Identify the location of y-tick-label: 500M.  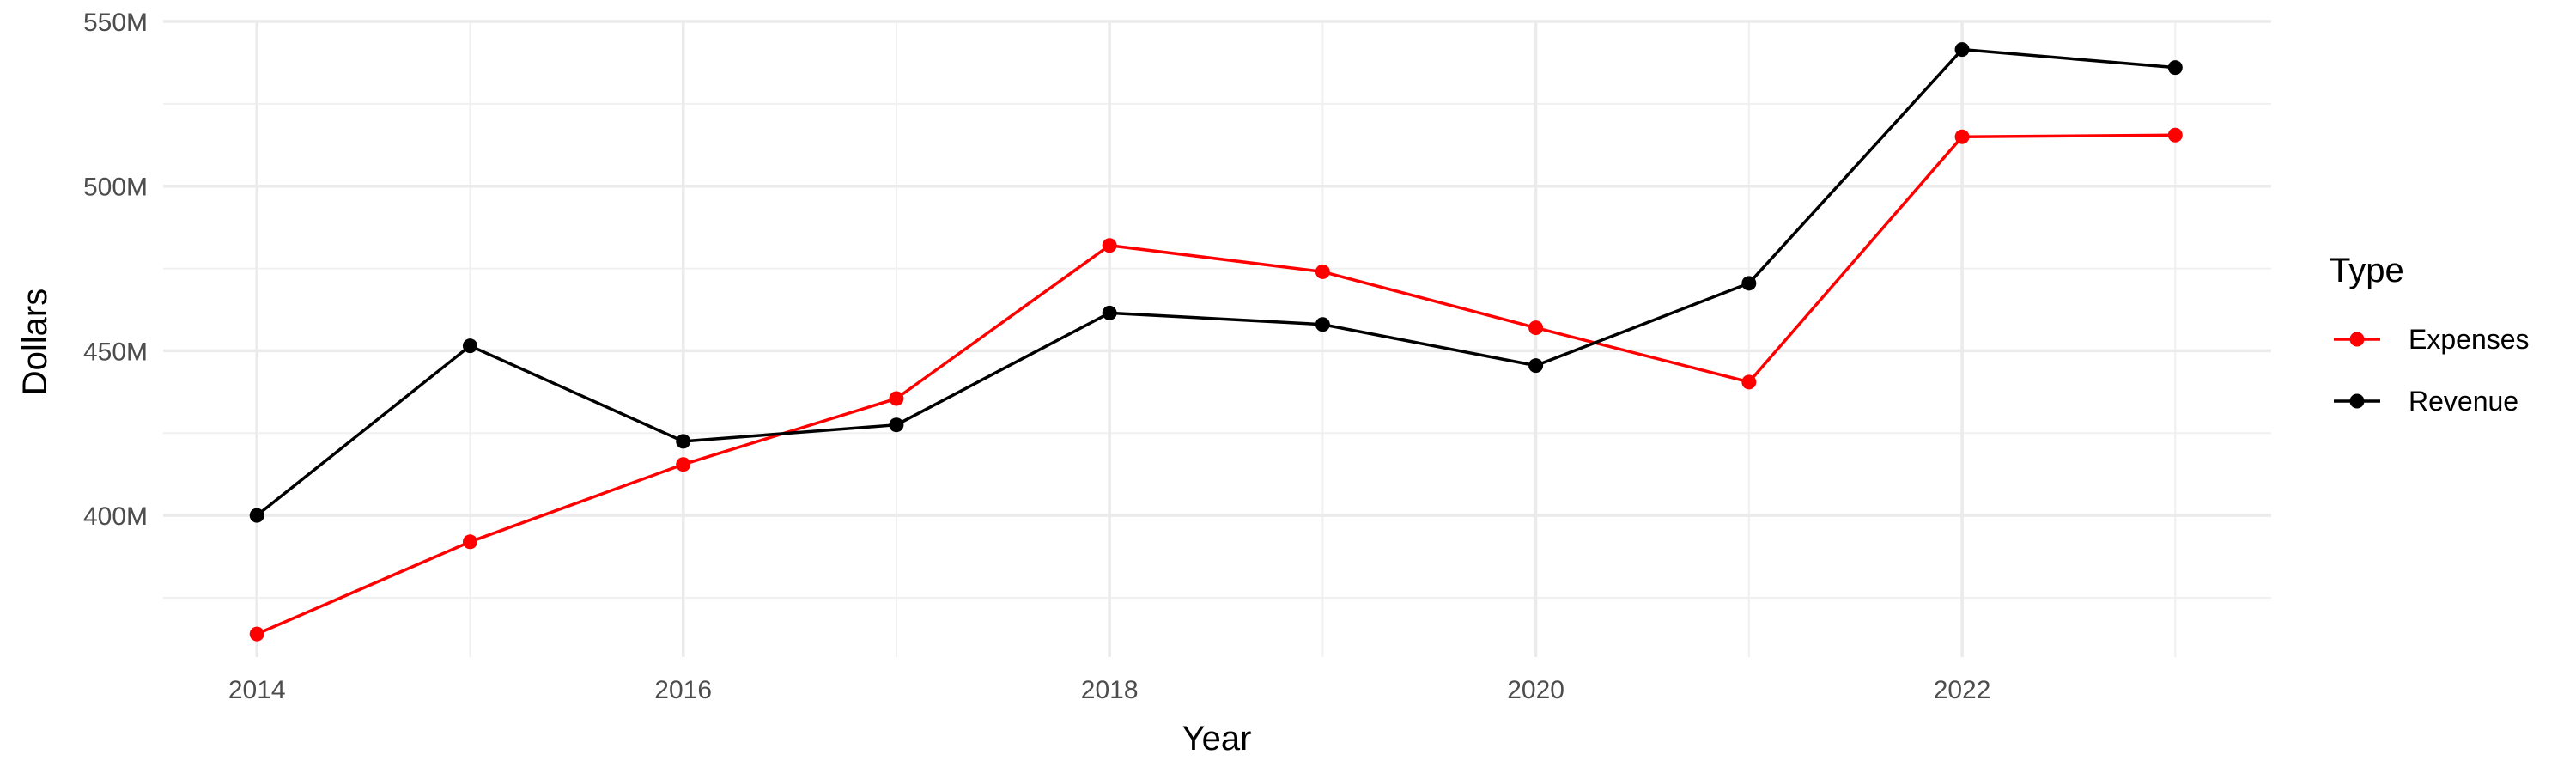
(116, 187).